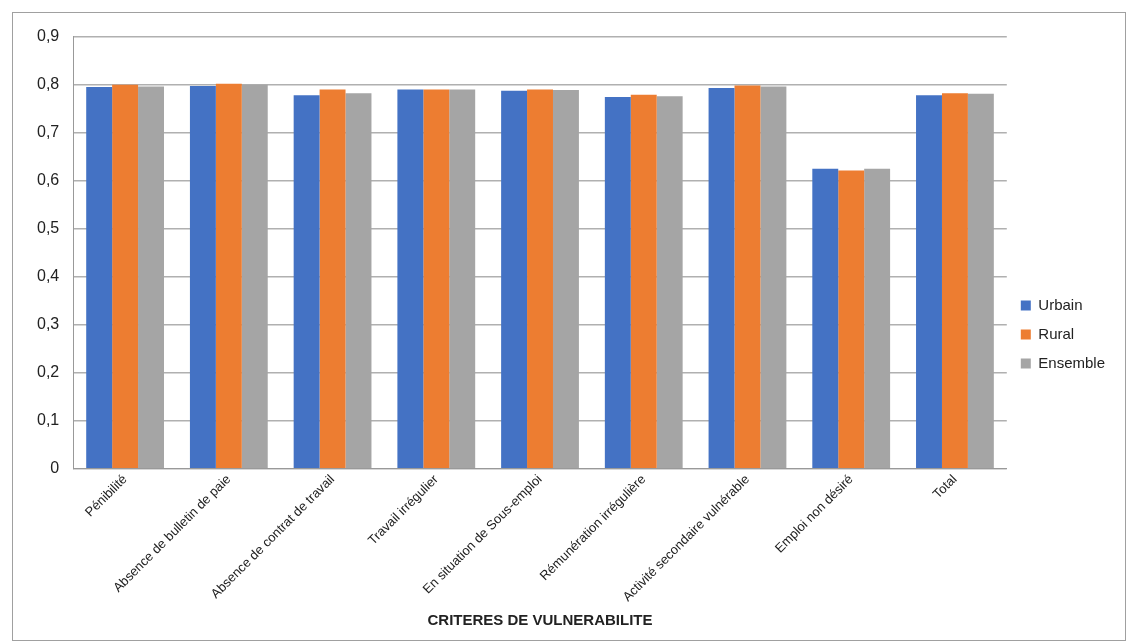  Describe the element at coordinates (1056, 333) in the screenshot. I see `legend-label: Rural` at that location.